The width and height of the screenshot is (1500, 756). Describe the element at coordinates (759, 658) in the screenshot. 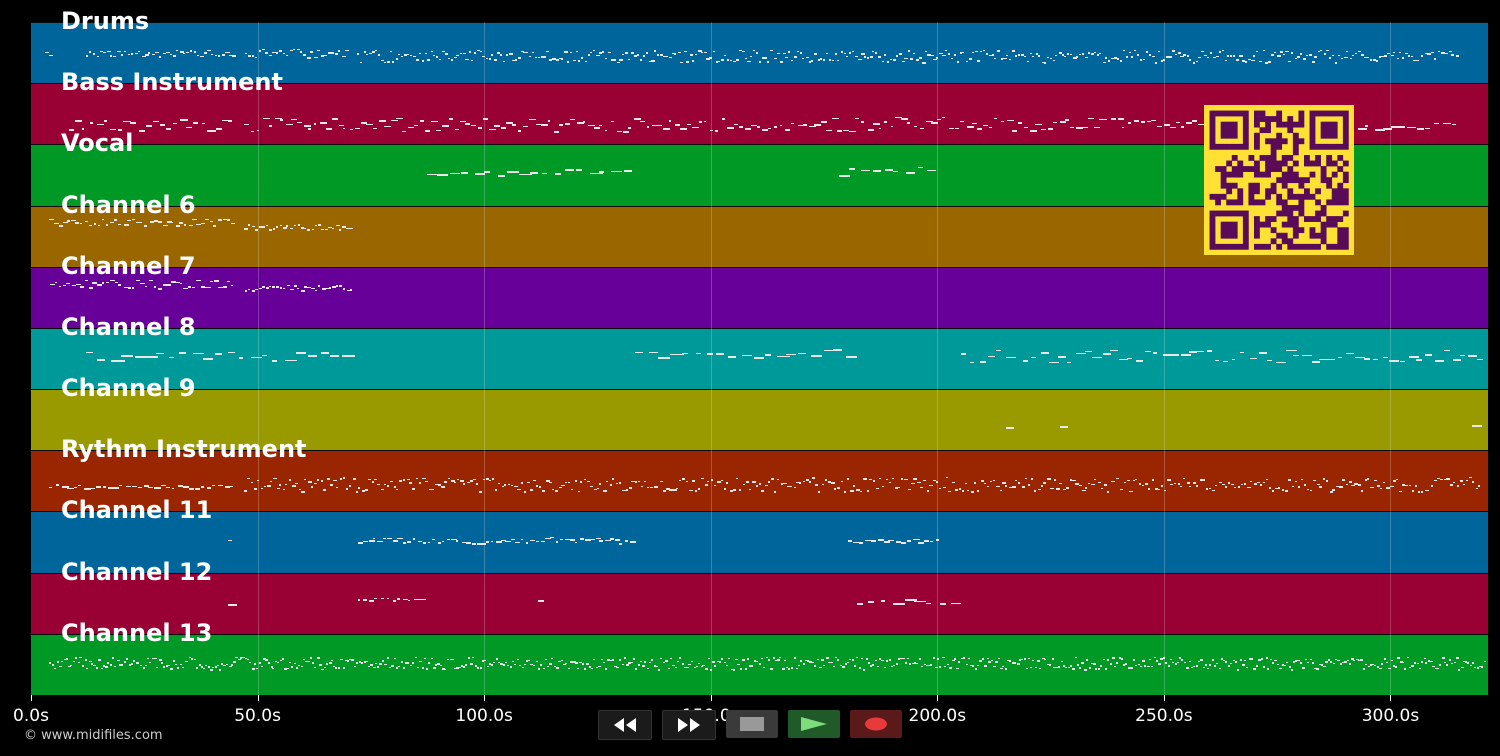

I see `track-11: Channel 13` at that location.